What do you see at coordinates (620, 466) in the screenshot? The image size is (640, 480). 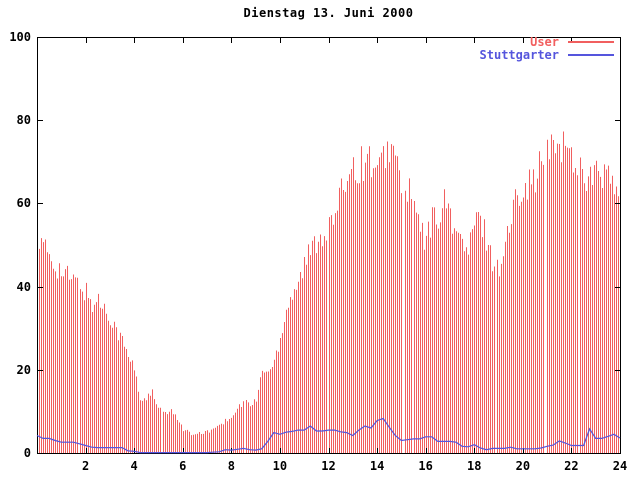 I see `x-tick-label-24: 24` at bounding box center [620, 466].